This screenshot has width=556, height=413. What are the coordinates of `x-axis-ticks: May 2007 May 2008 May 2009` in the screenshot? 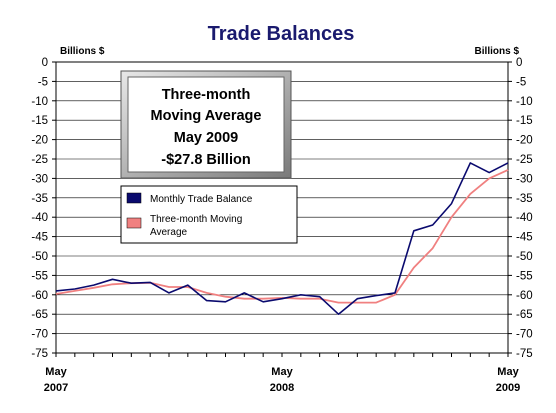 It's located at (282, 373).